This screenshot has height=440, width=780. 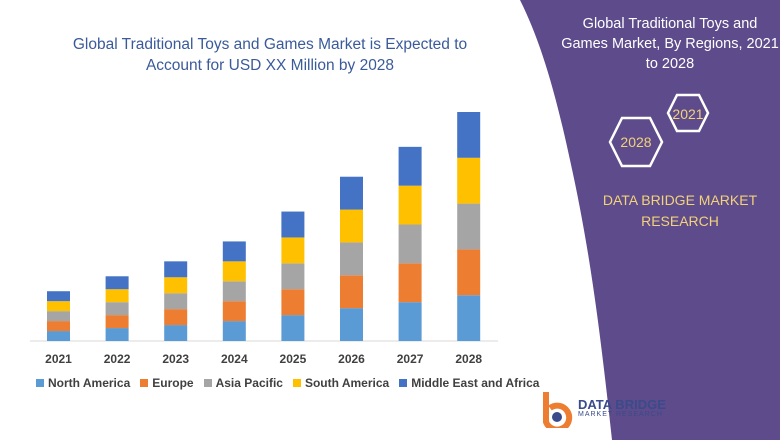 I want to click on legend-label: North America, so click(x=89, y=383).